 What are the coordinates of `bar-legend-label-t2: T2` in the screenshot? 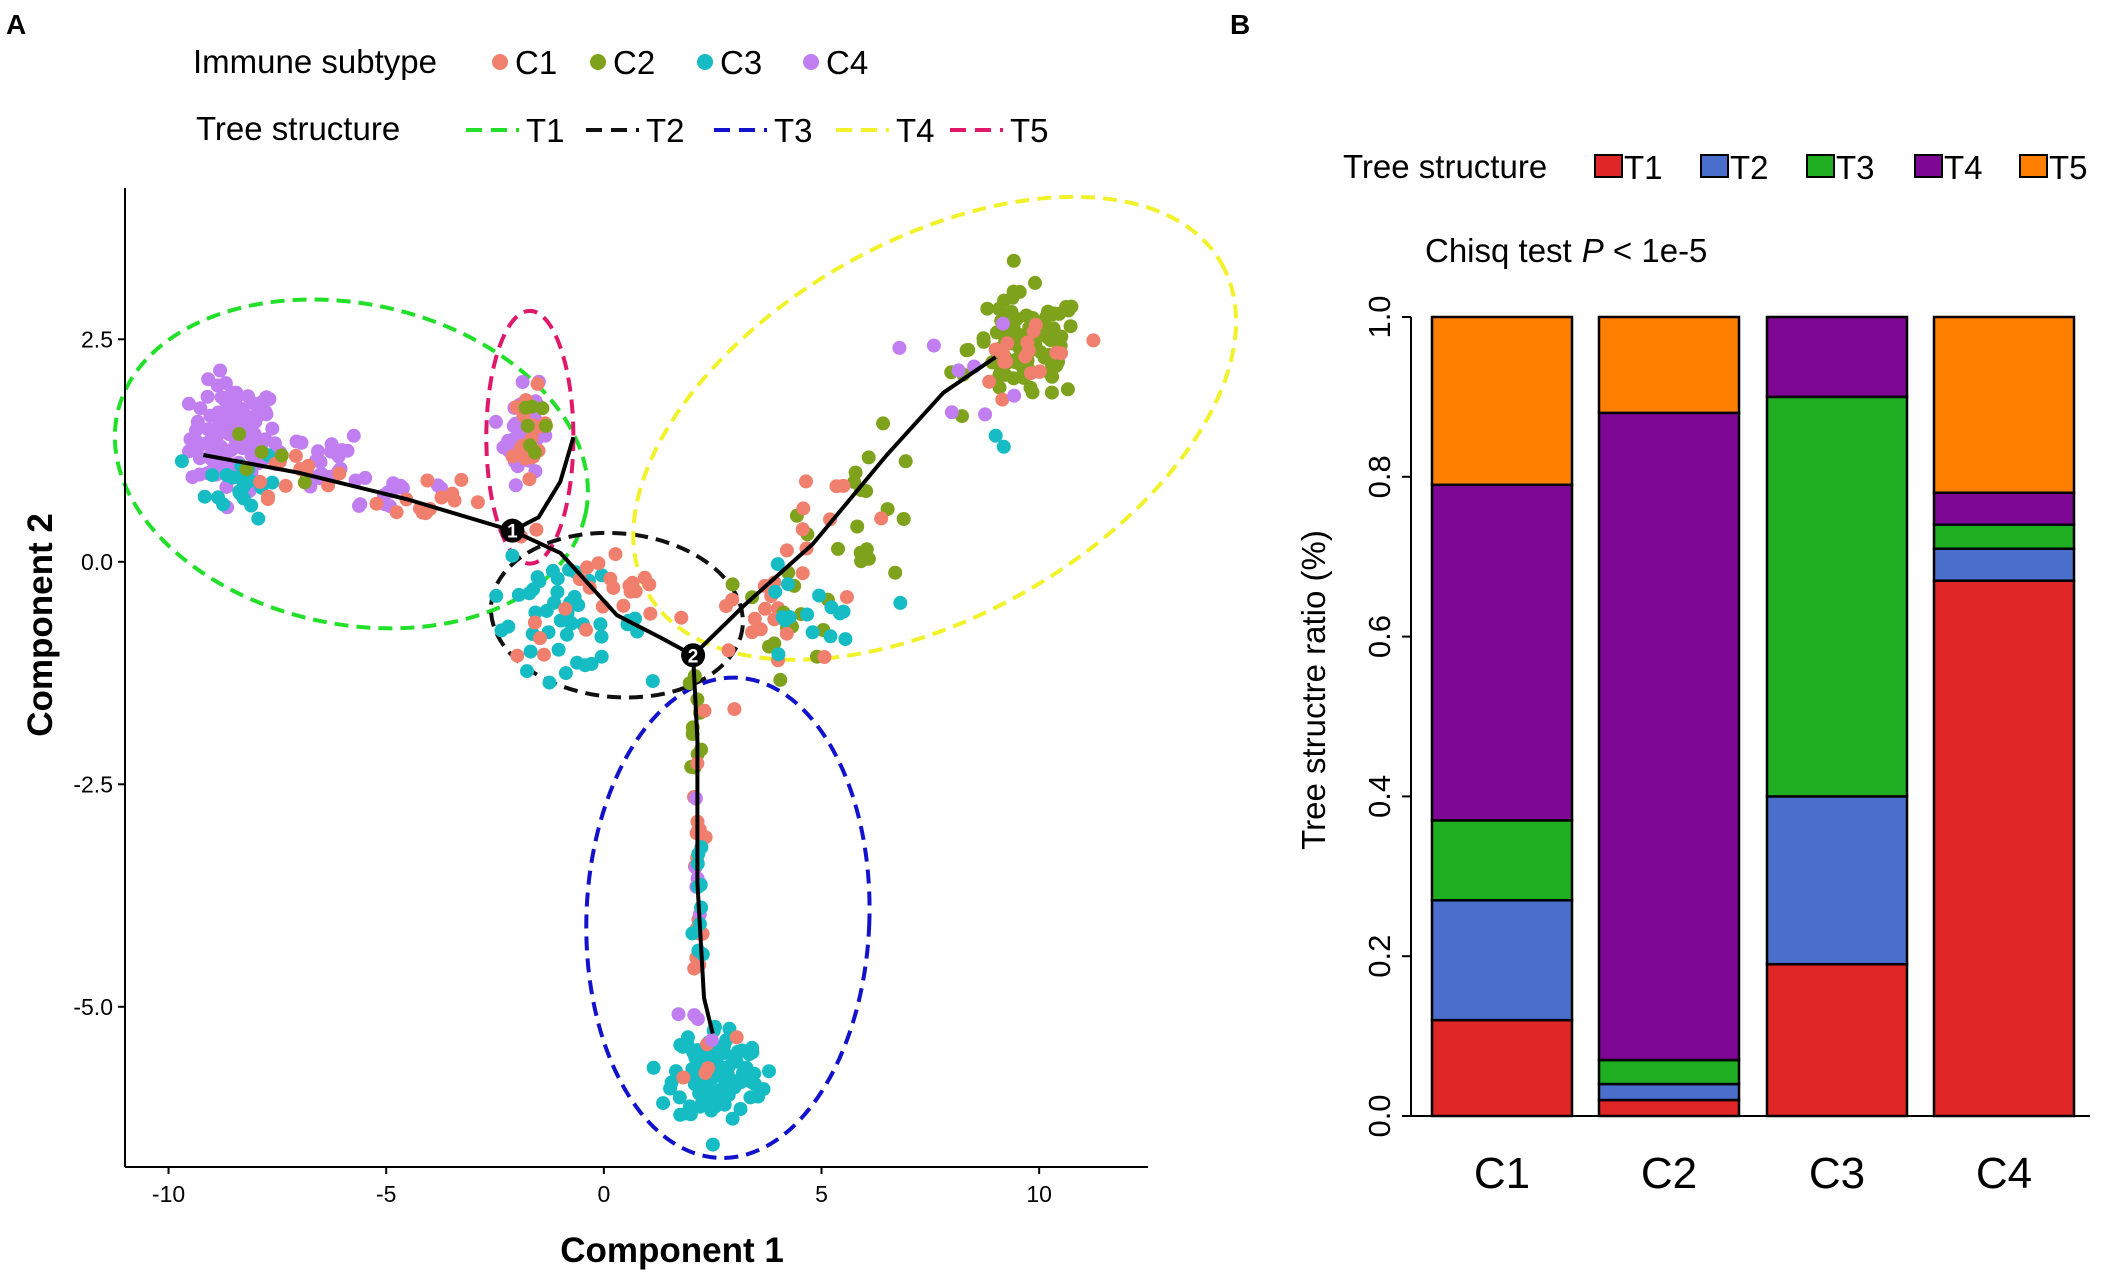 It's located at (1749, 167).